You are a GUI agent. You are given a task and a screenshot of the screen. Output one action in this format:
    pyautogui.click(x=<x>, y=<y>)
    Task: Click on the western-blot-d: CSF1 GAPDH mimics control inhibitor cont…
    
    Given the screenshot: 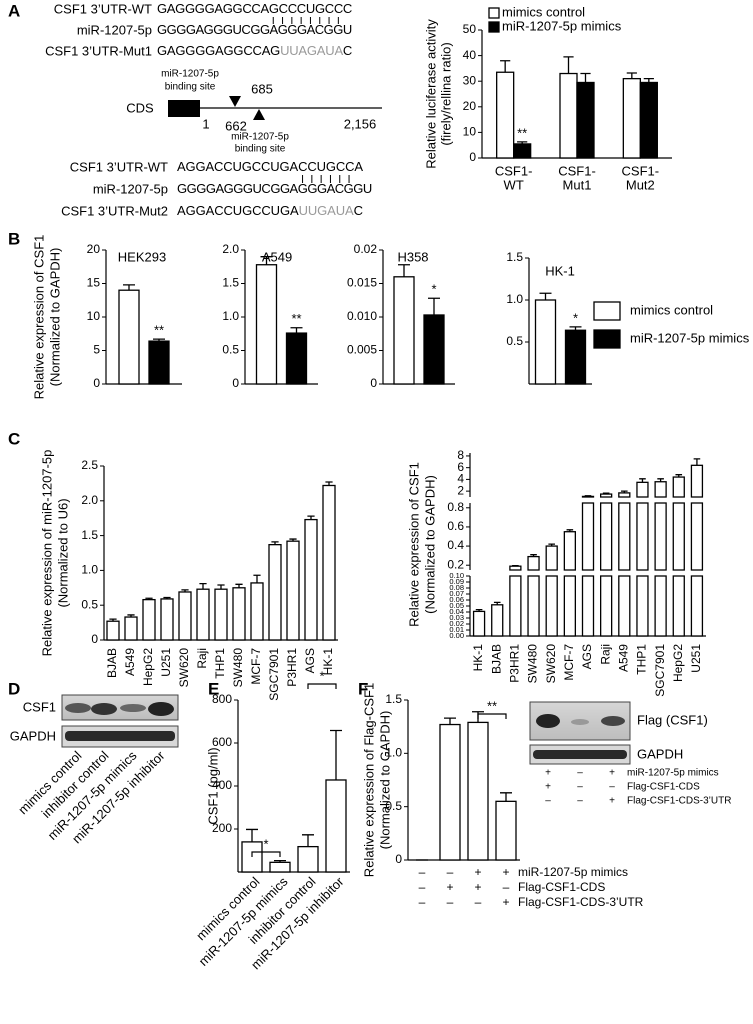 What is the action you would take?
    pyautogui.click(x=94, y=770)
    